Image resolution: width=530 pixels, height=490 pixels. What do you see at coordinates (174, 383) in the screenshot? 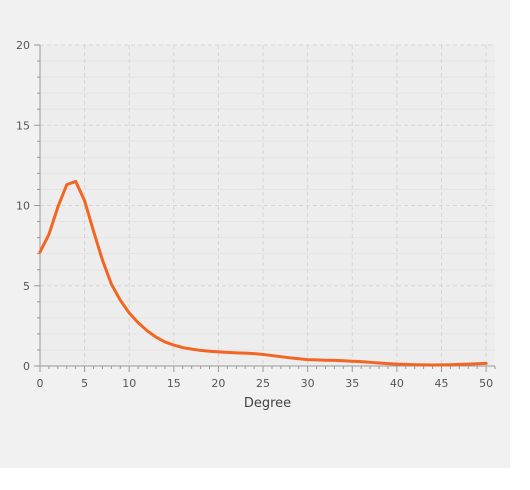
I see `x-tick-label: 15` at bounding box center [174, 383].